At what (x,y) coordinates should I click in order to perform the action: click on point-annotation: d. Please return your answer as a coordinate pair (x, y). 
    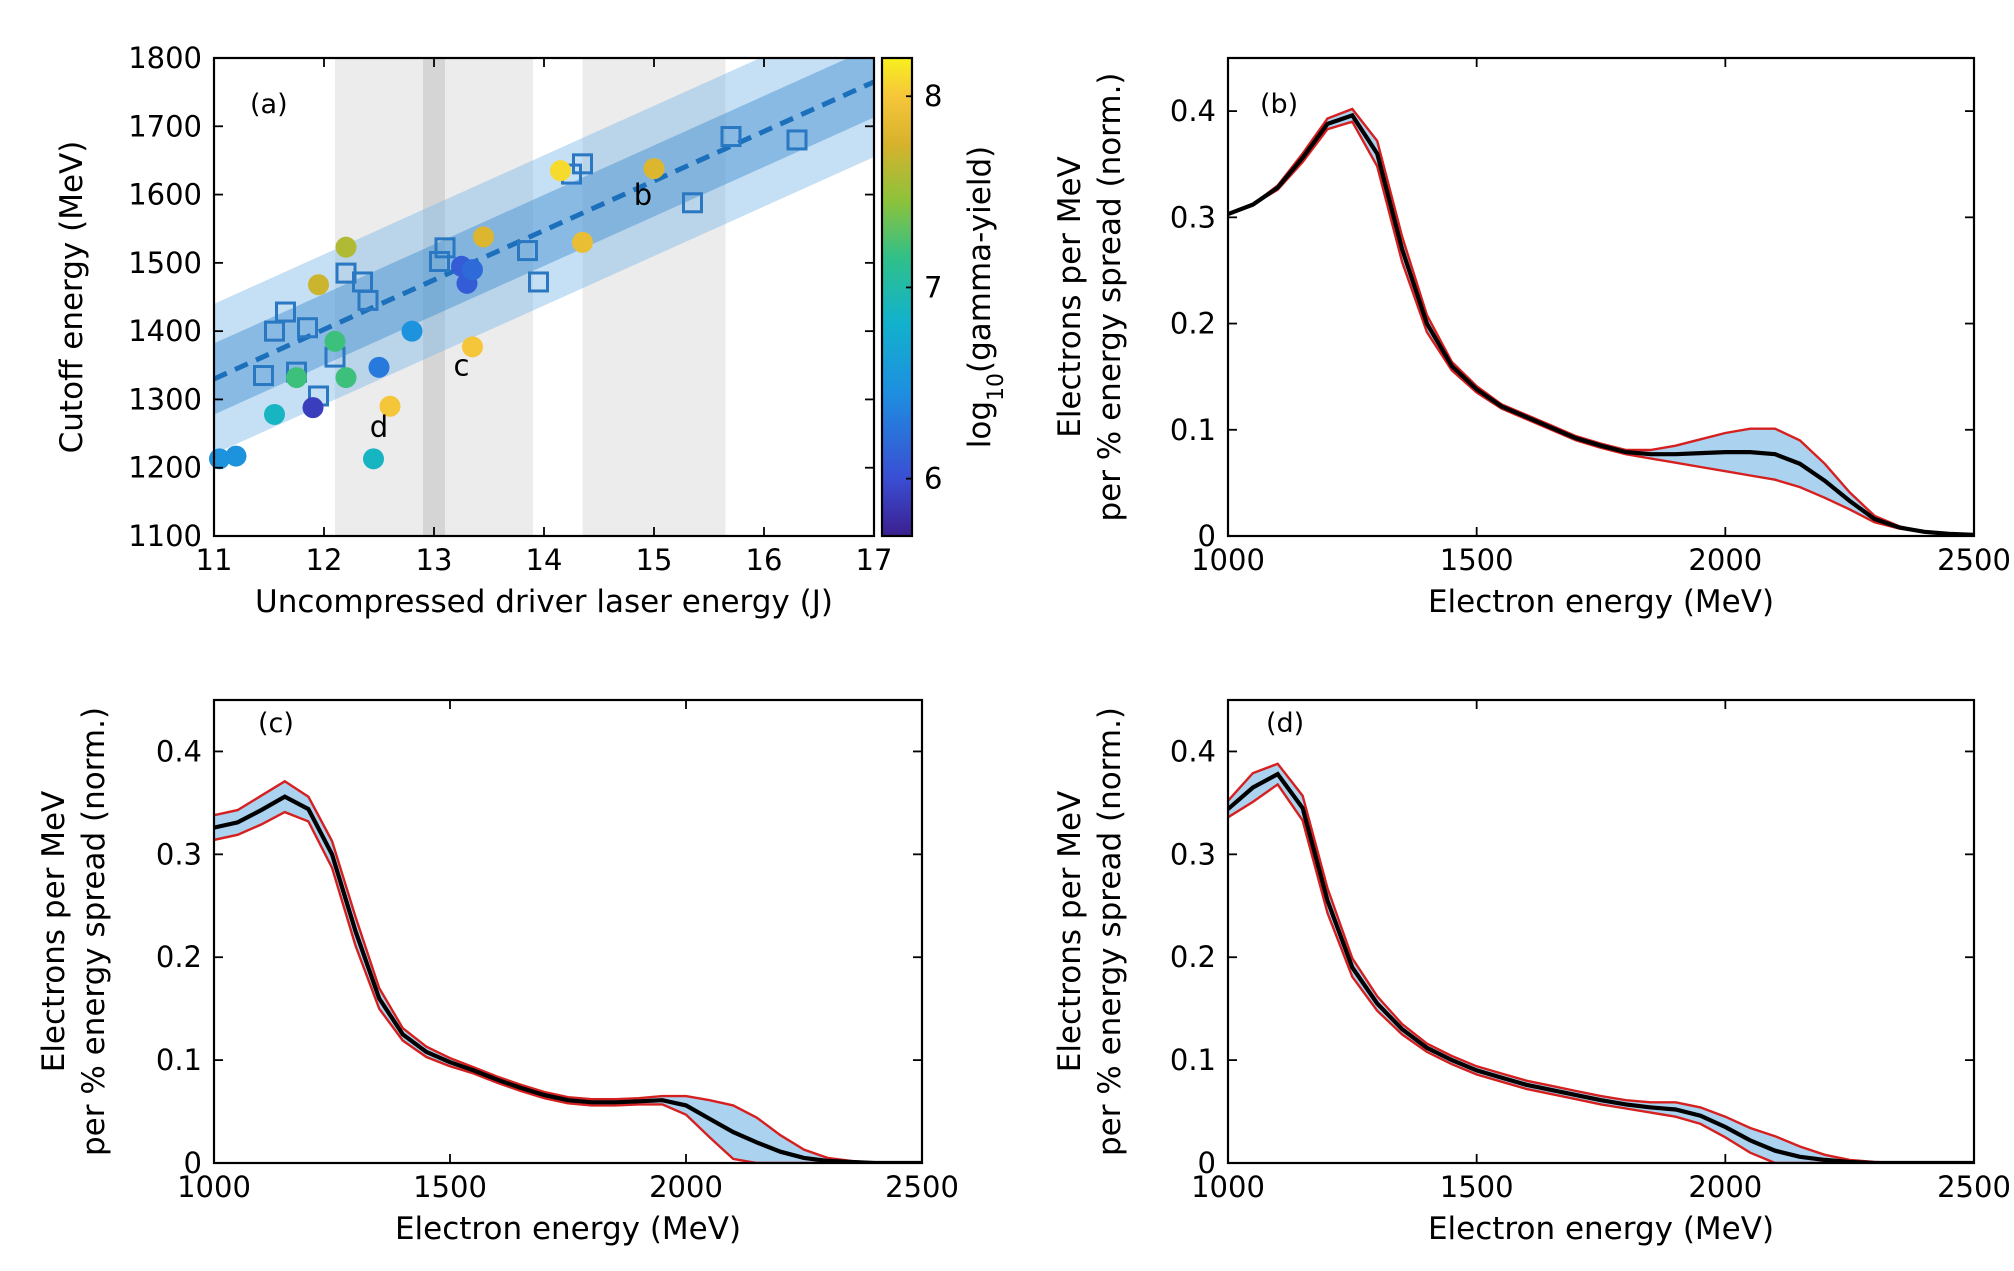
    Looking at the image, I should click on (379, 427).